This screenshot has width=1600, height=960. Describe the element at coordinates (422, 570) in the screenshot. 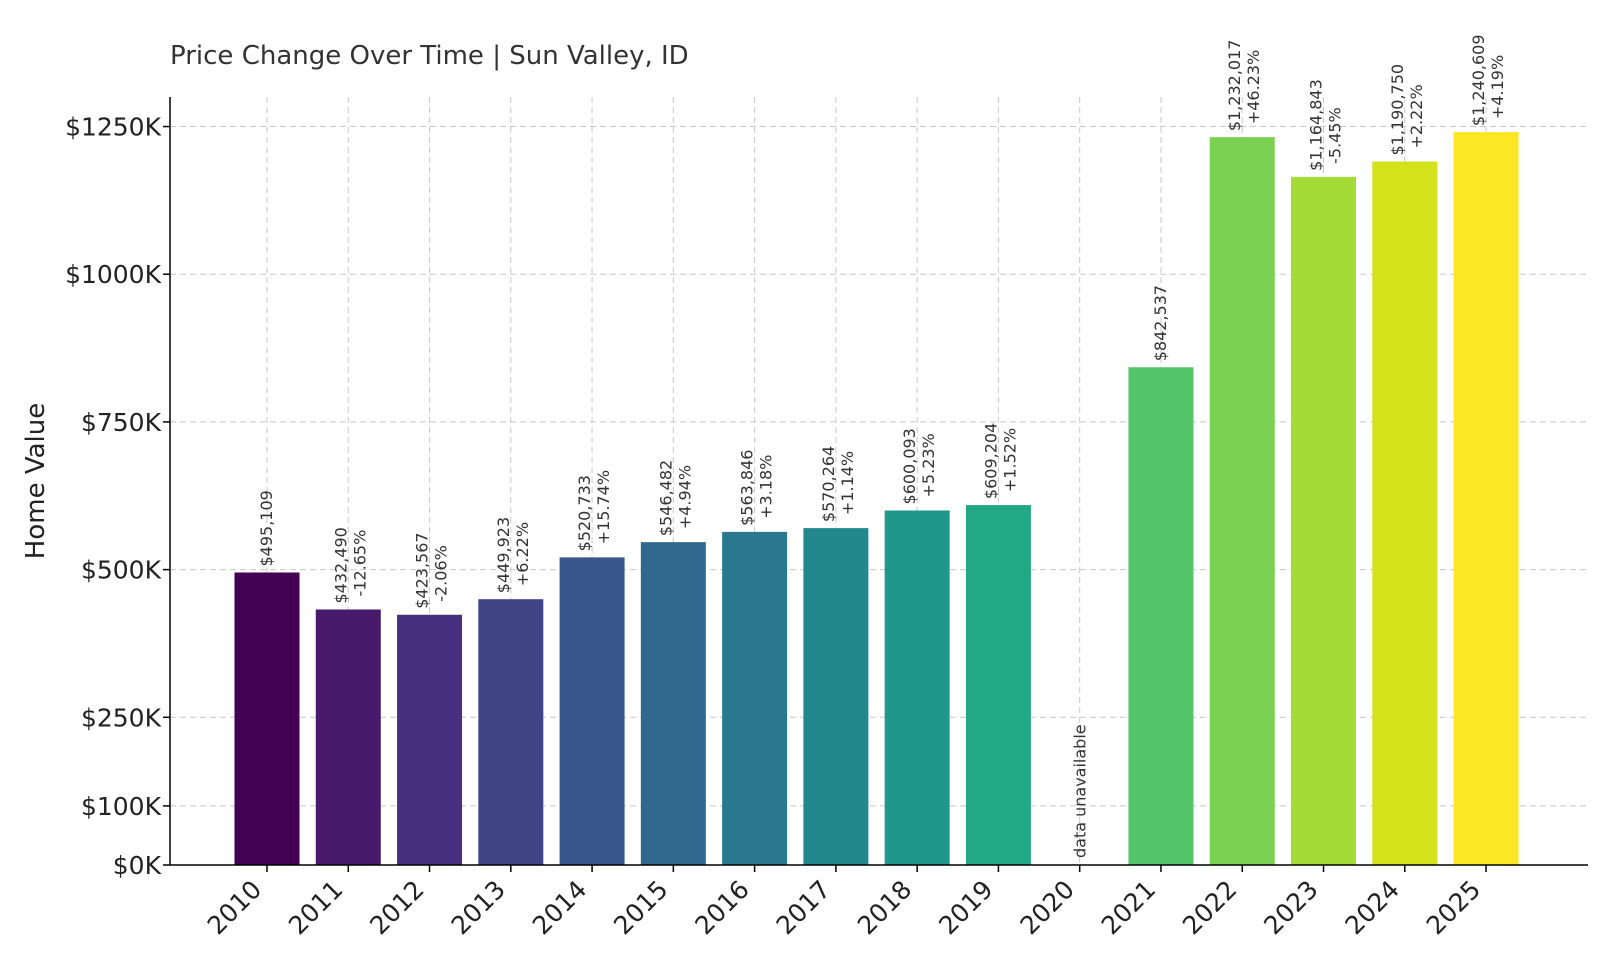

I see `value-label: $423,567` at that location.